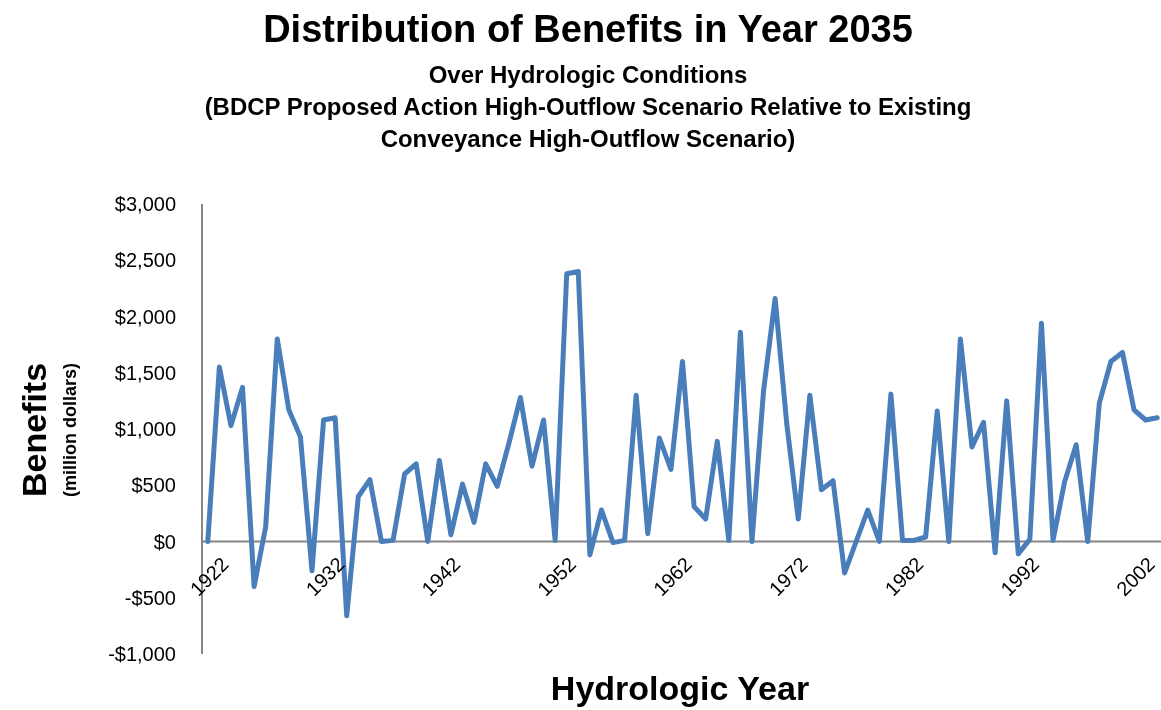 Image resolution: width=1161 pixels, height=710 pixels. What do you see at coordinates (153, 485) in the screenshot?
I see `y-tick-label: $500` at bounding box center [153, 485].